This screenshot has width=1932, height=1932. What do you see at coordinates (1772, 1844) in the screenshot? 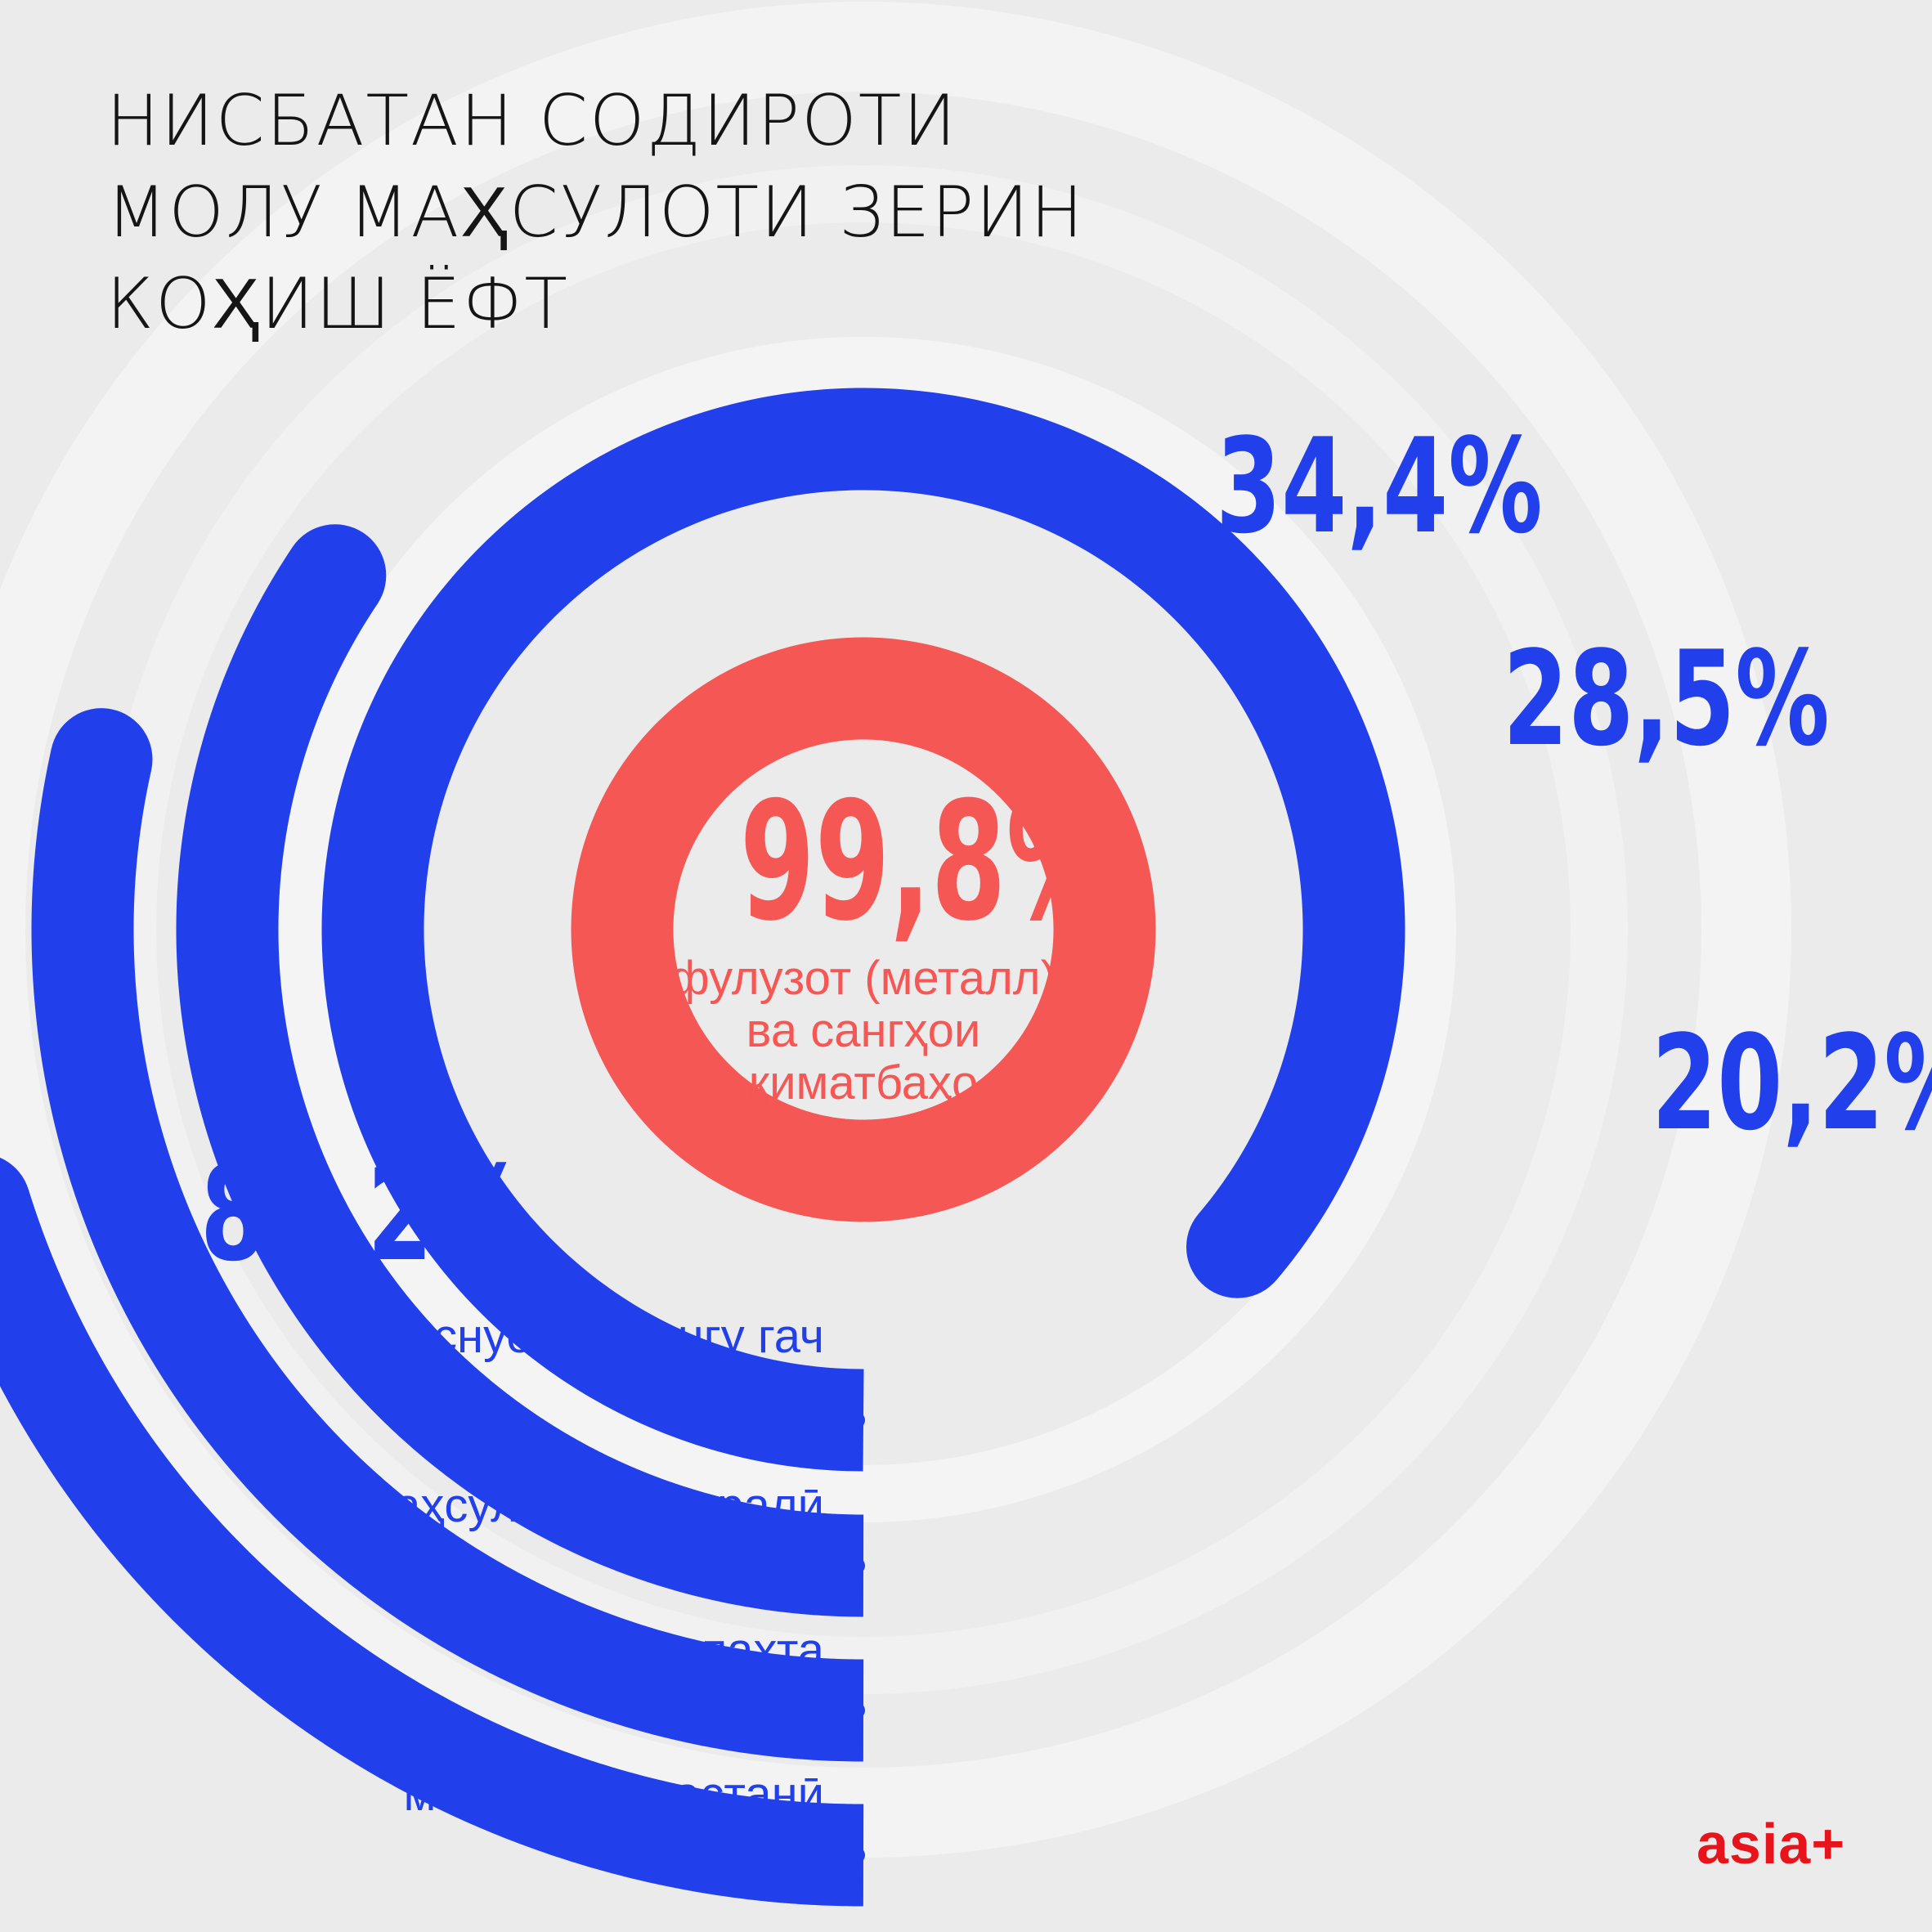
I see `asia-plus-logo: asia+` at bounding box center [1772, 1844].